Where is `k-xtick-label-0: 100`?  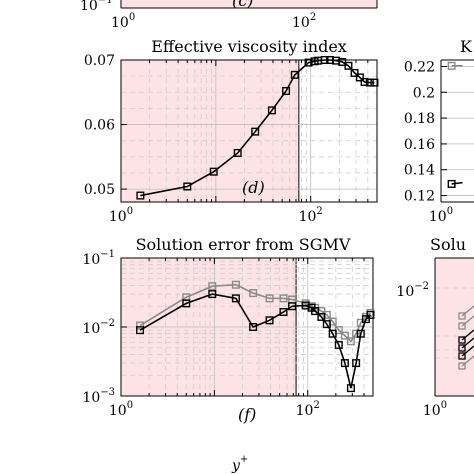 k-xtick-label-0: 100 is located at coordinates (441, 215).